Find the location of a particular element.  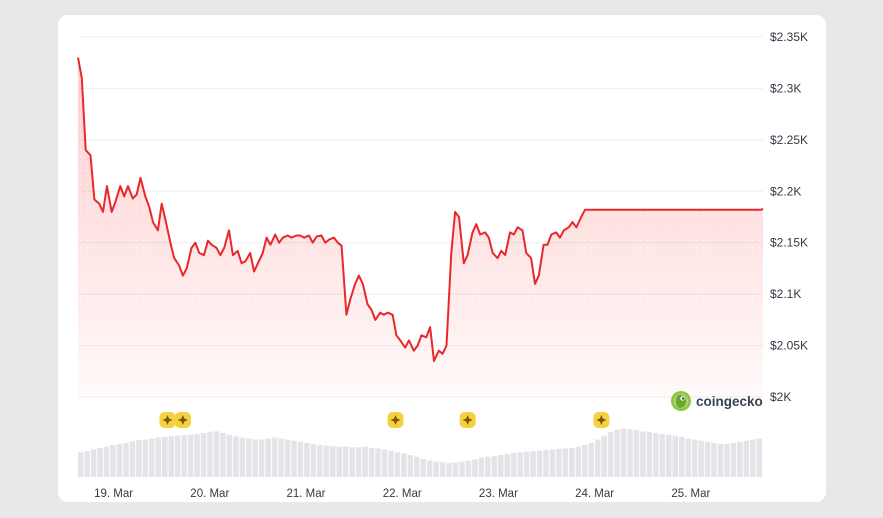

y-tick-label: $2.1K is located at coordinates (785, 294).